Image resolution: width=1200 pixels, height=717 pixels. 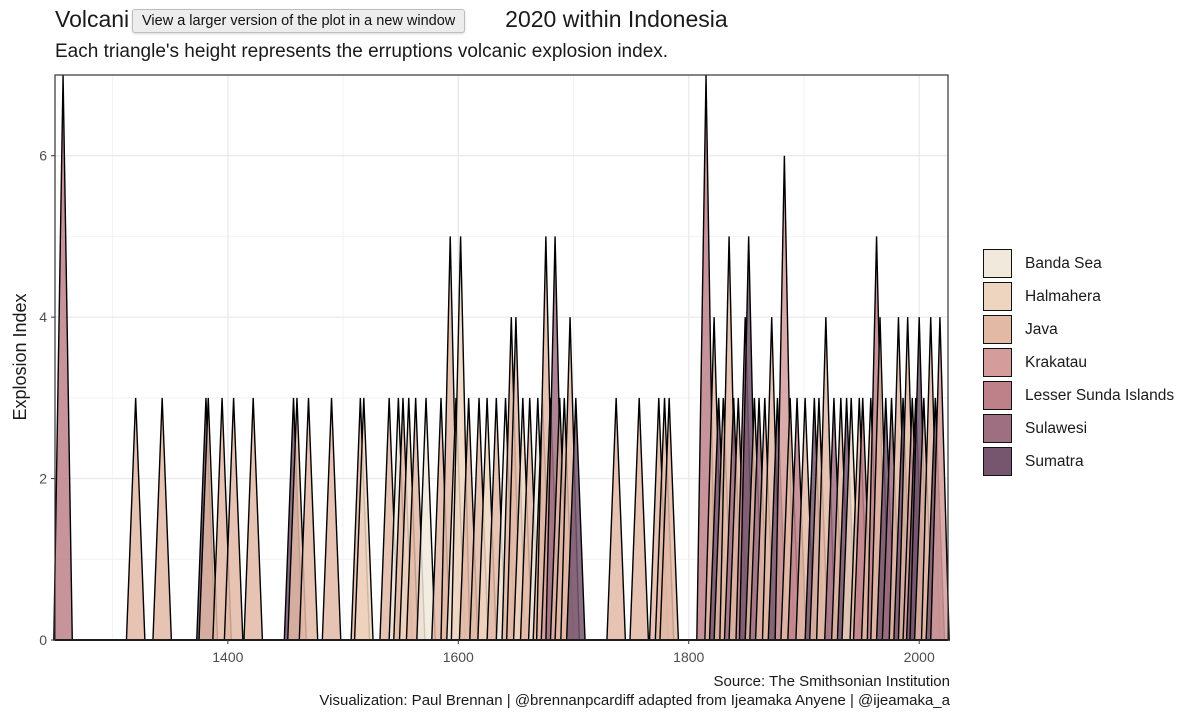 What do you see at coordinates (1100, 395) in the screenshot?
I see `legend-label: Lesser Sunda Islands` at bounding box center [1100, 395].